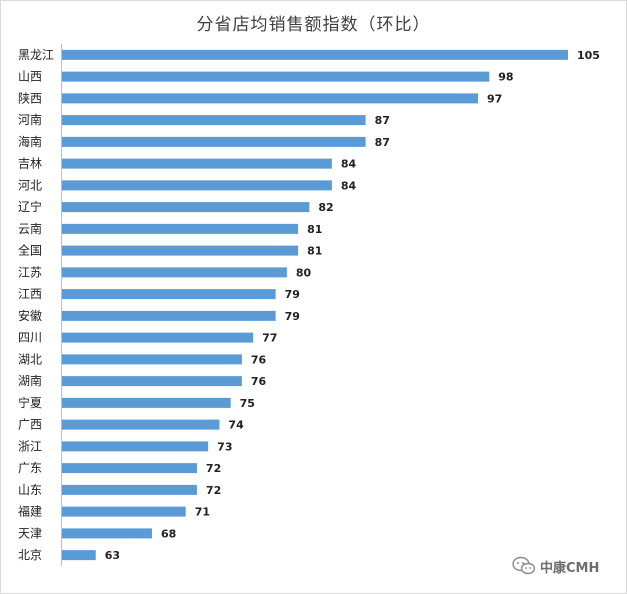 This screenshot has width=627, height=594. Describe the element at coordinates (30, 250) in the screenshot. I see `category-label: 全国` at that location.